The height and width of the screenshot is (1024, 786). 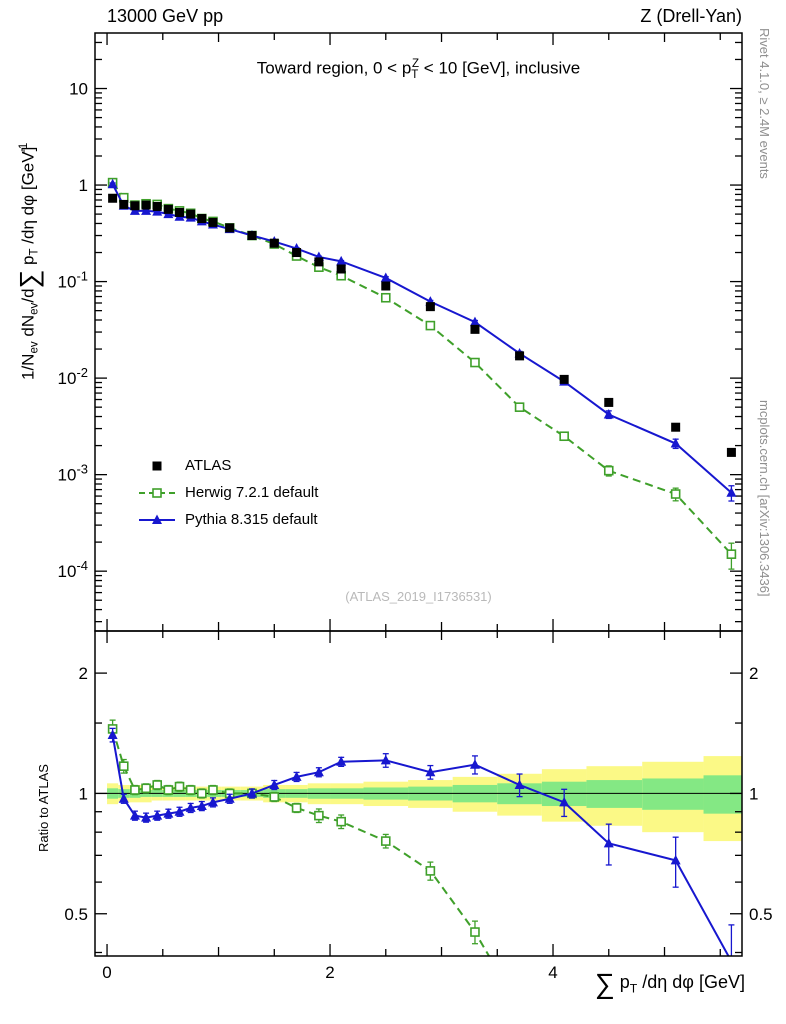 What do you see at coordinates (76, 914) in the screenshot?
I see `y-ratio-tick-label-left: 0.5` at bounding box center [76, 914].